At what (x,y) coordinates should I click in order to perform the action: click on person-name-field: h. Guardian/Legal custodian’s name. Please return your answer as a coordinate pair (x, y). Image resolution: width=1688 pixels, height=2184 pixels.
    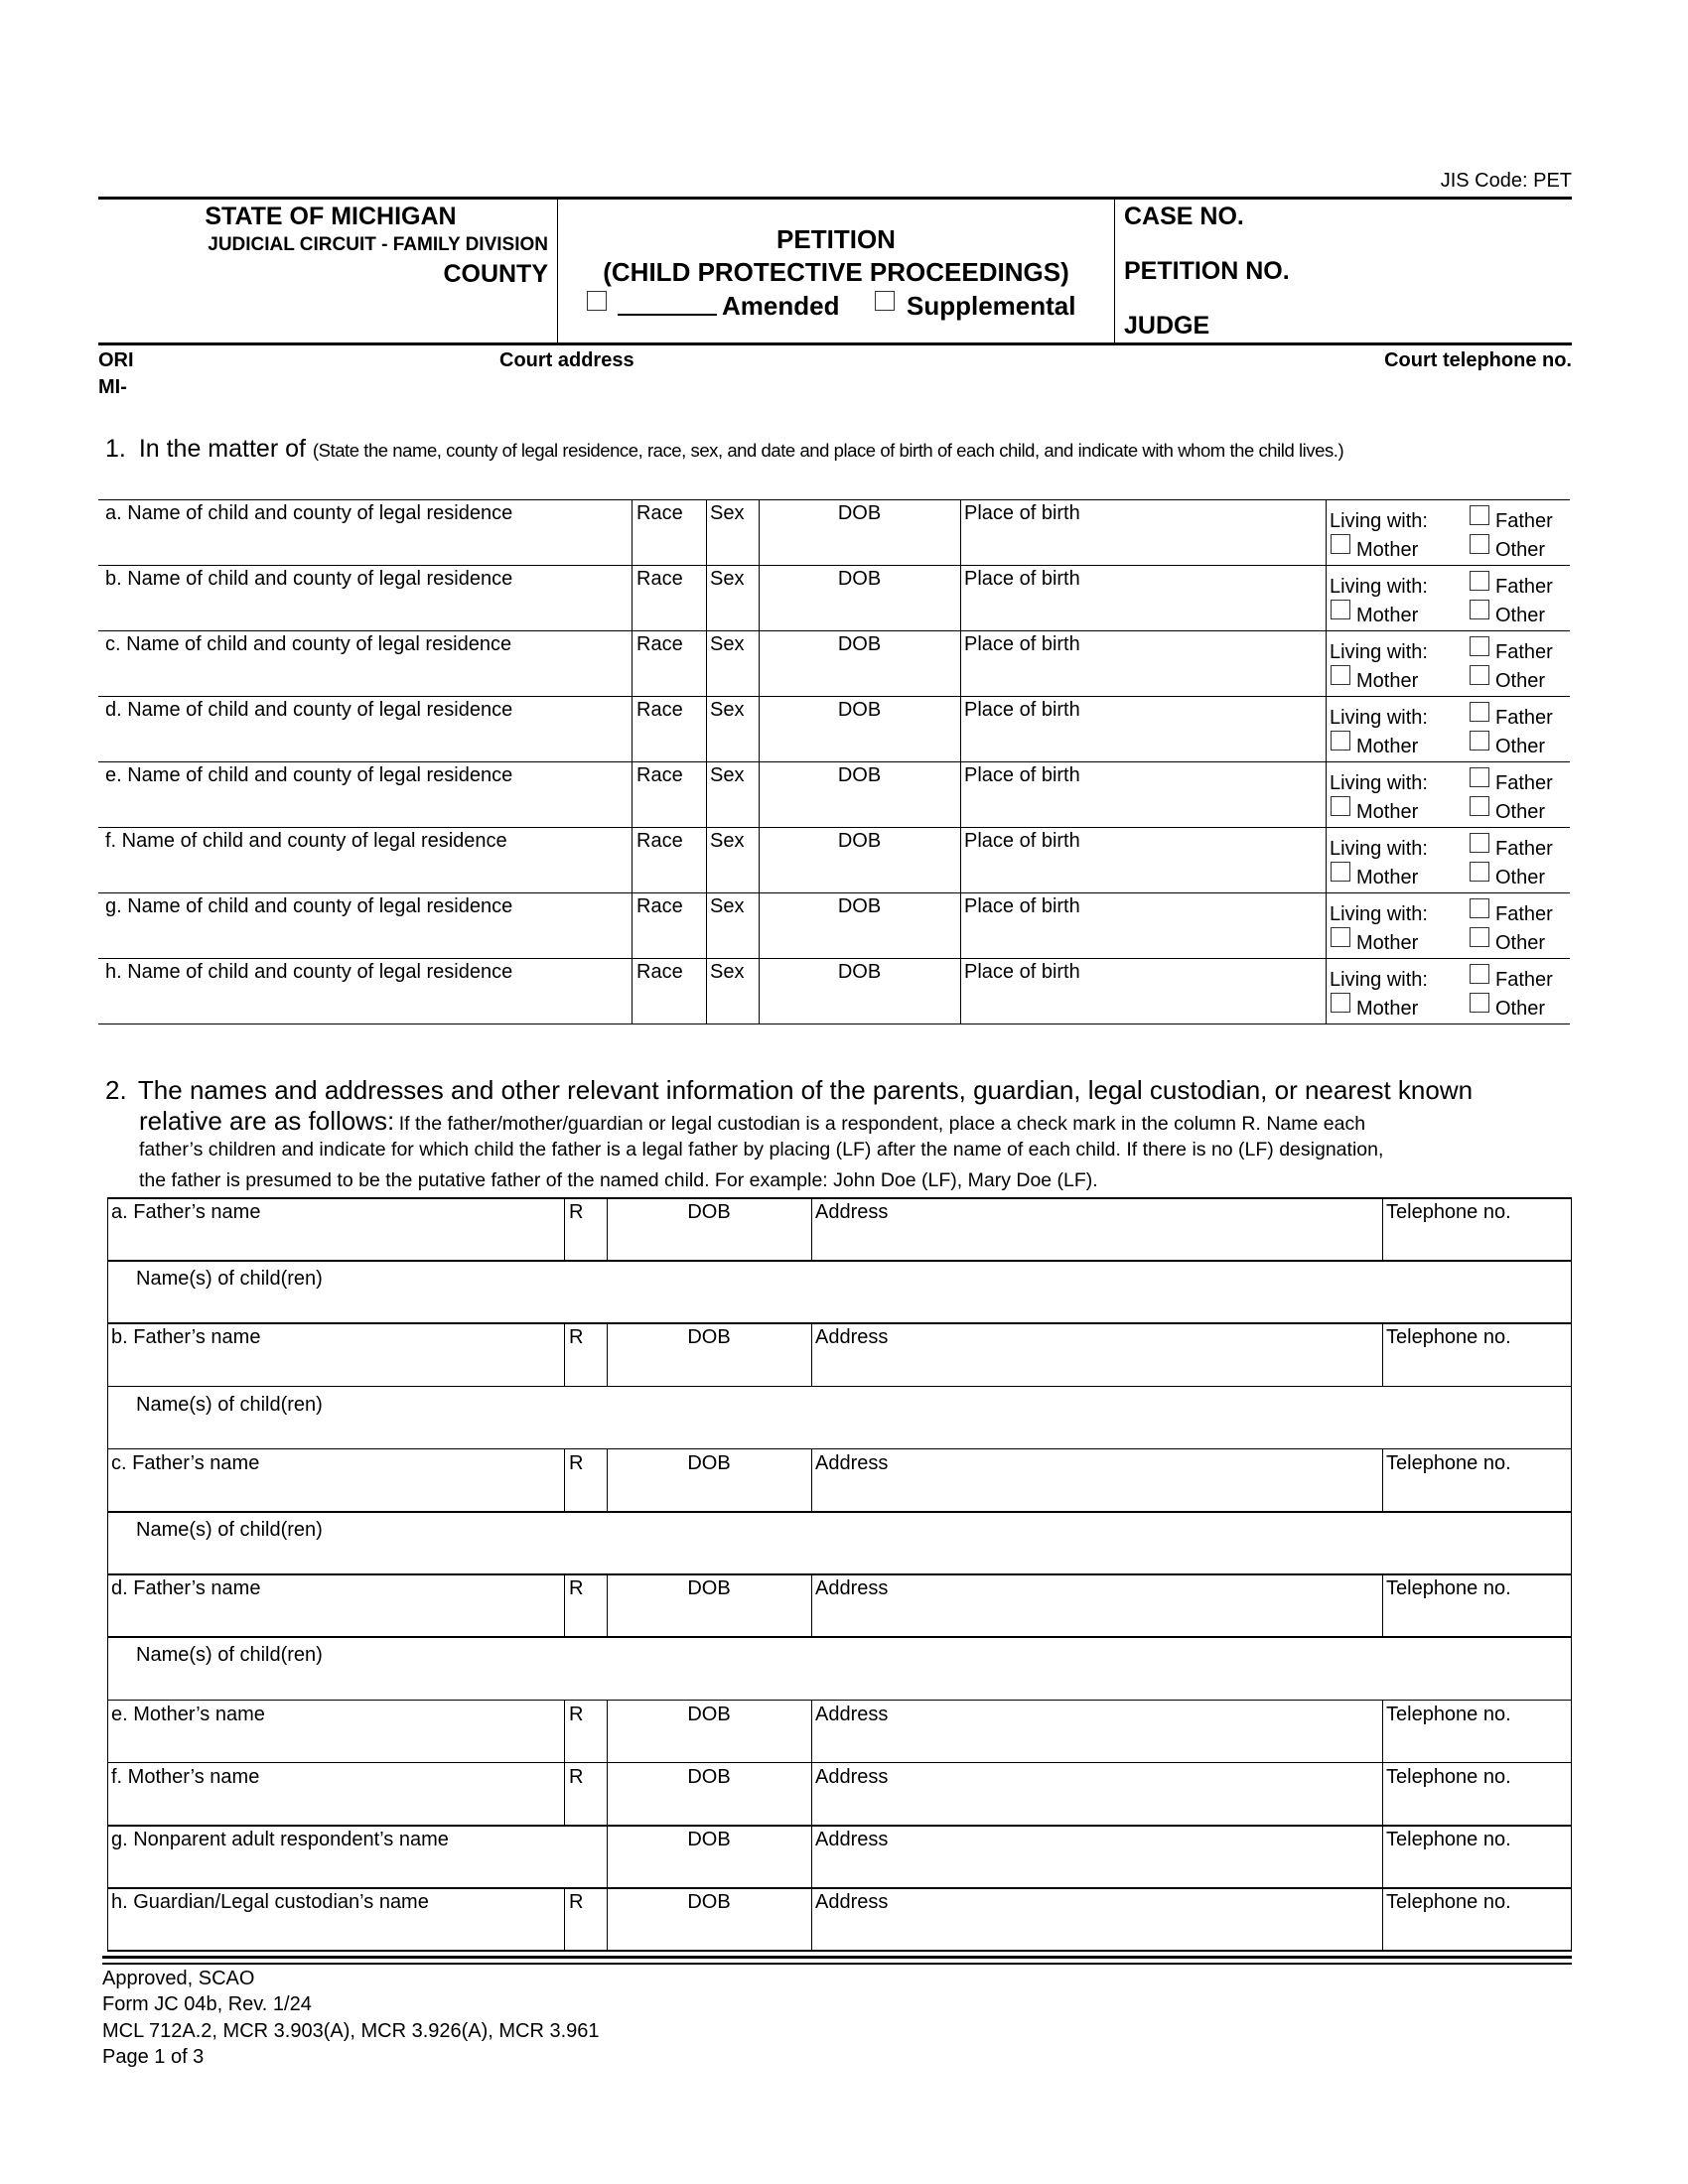
    Looking at the image, I should click on (270, 1902).